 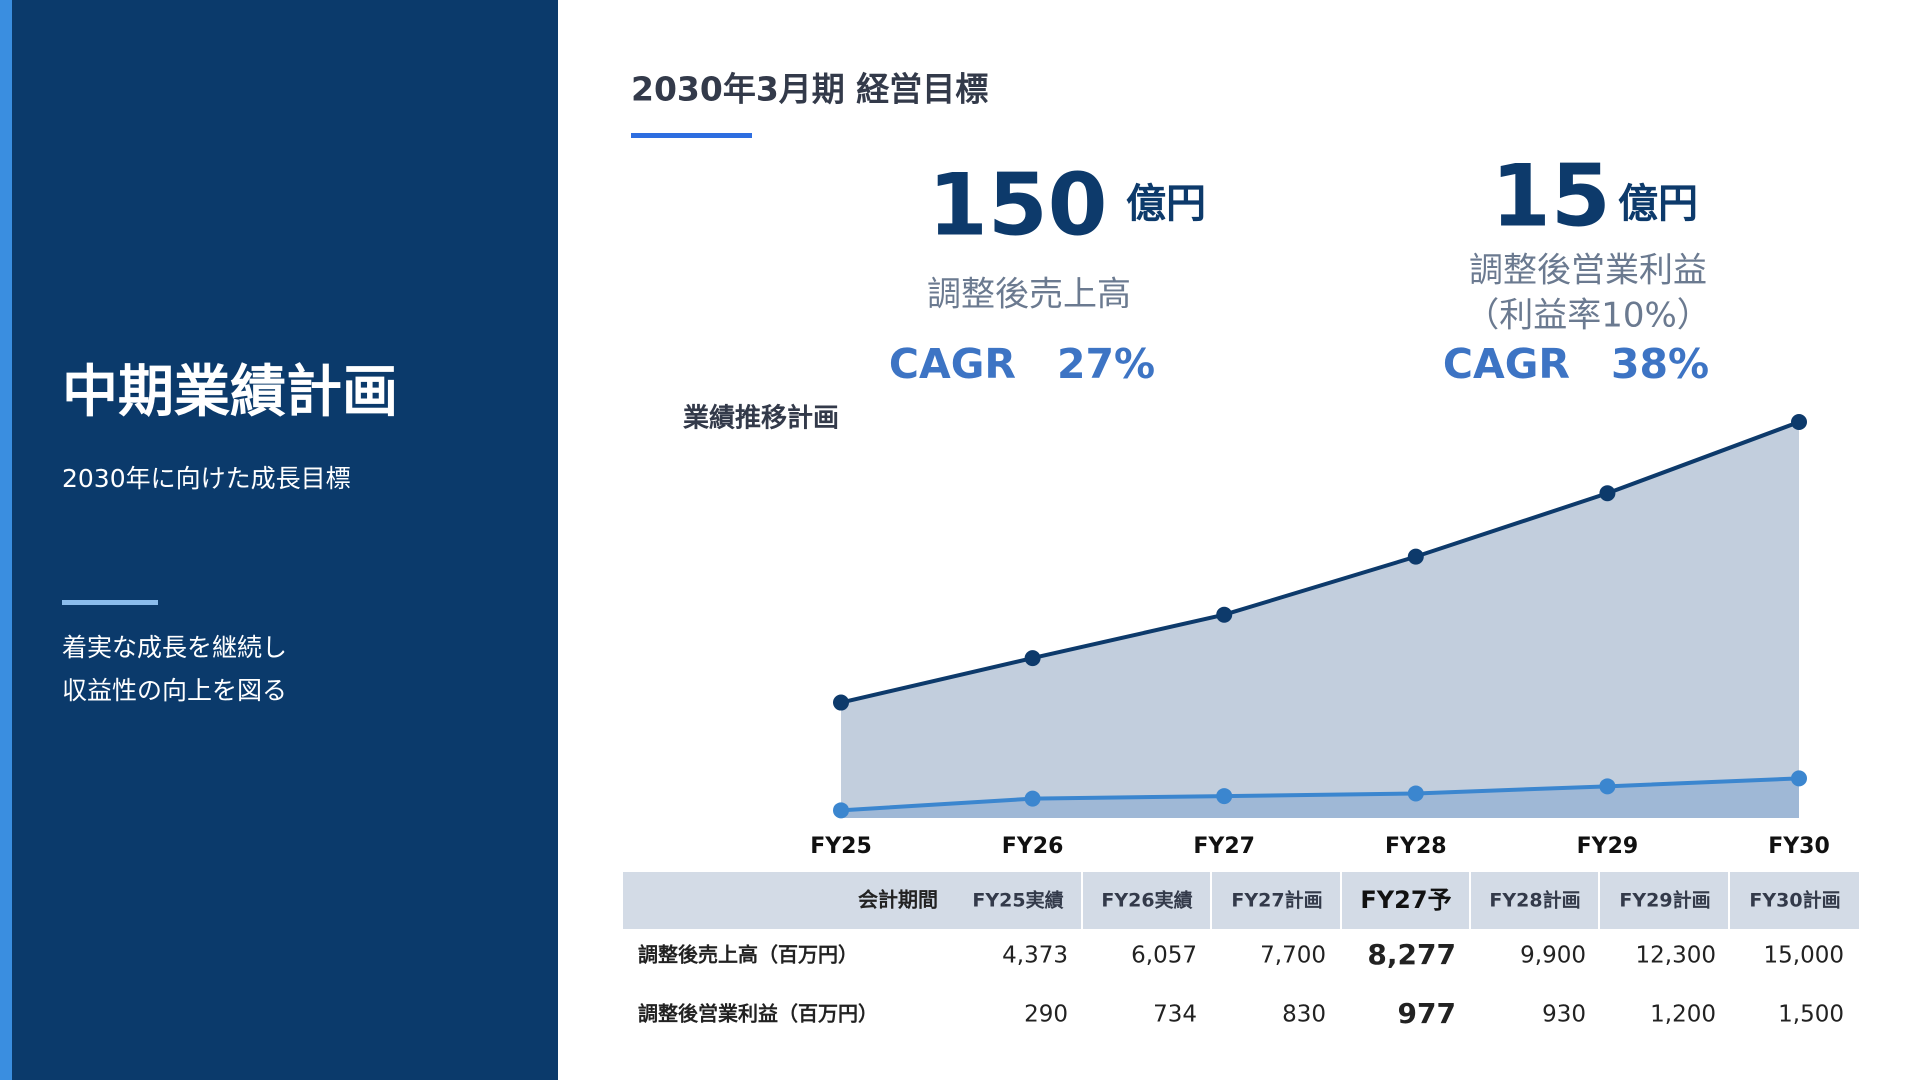 I want to click on x-tick-label: FY29, so click(x=1608, y=846).